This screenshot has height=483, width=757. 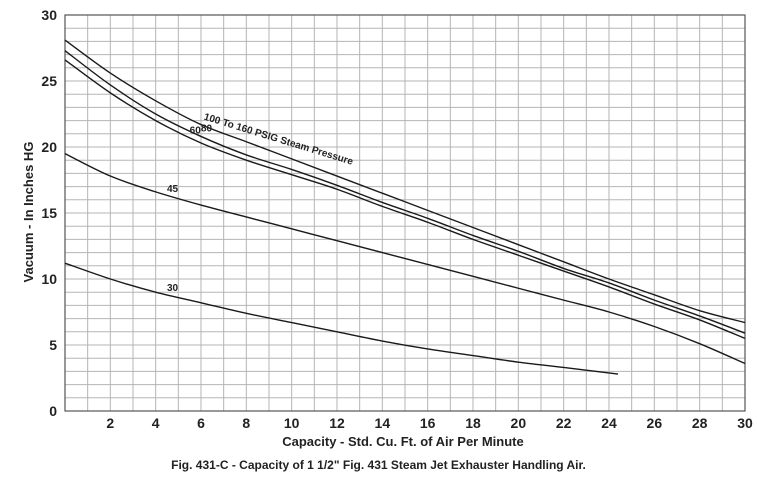 What do you see at coordinates (49, 147) in the screenshot?
I see `y-tick-label: 20` at bounding box center [49, 147].